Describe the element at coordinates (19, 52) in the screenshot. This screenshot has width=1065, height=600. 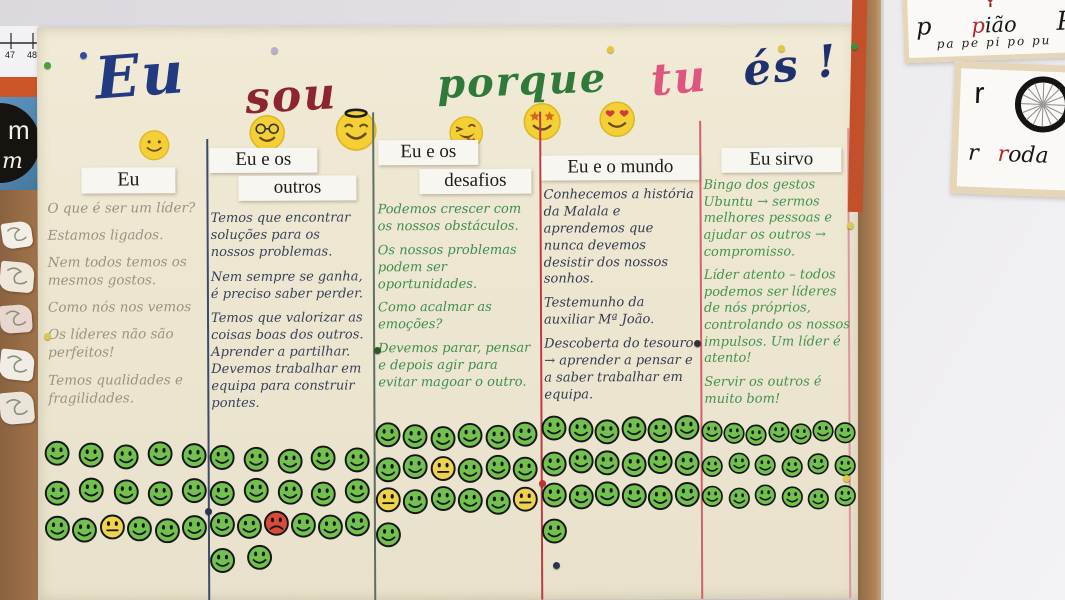
I see `number-line-strip: 47 48` at that location.